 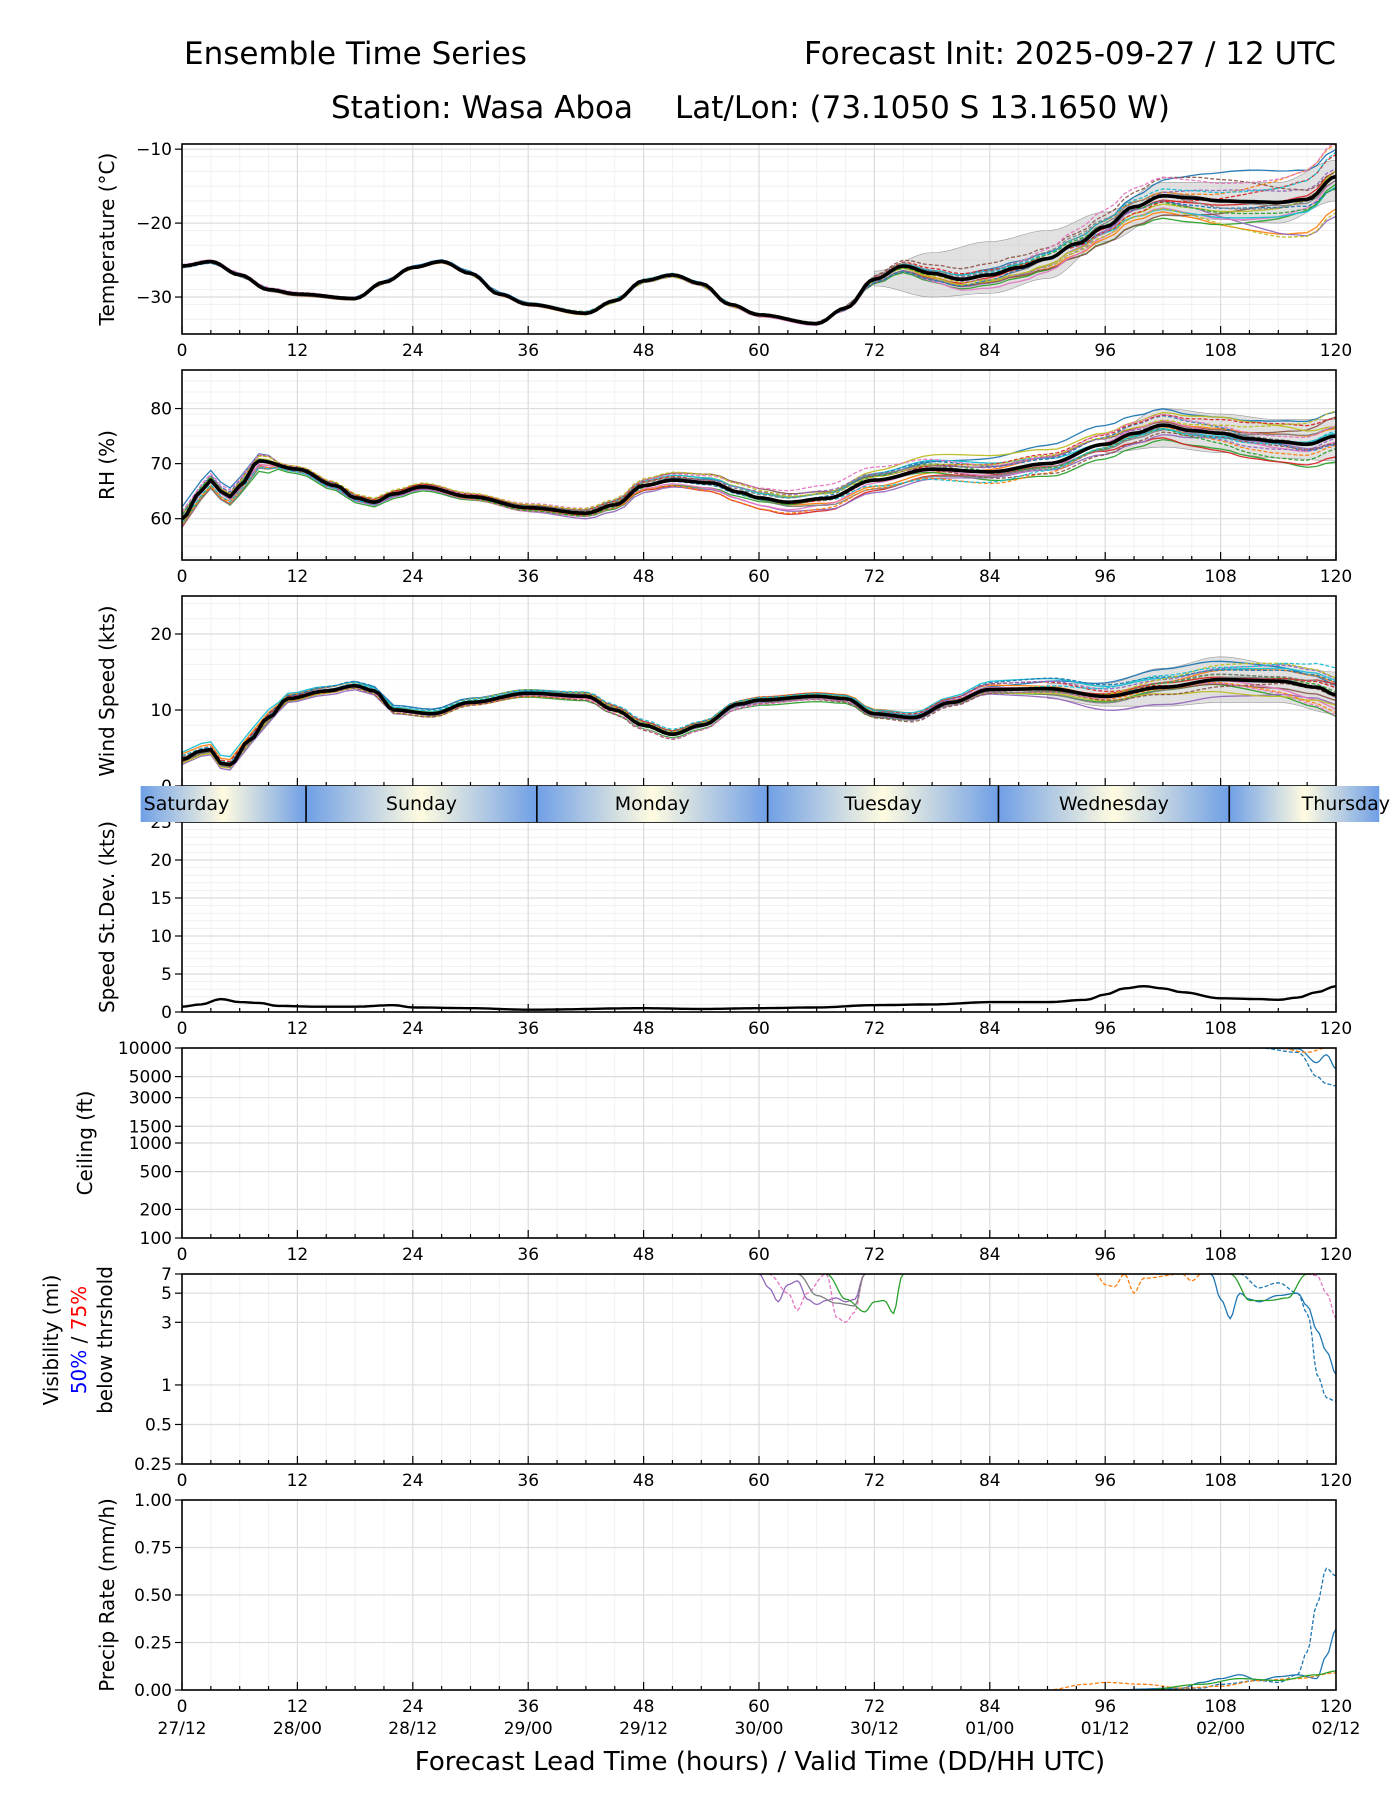 I want to click on vis-plot-area, so click(x=1047, y=1338).